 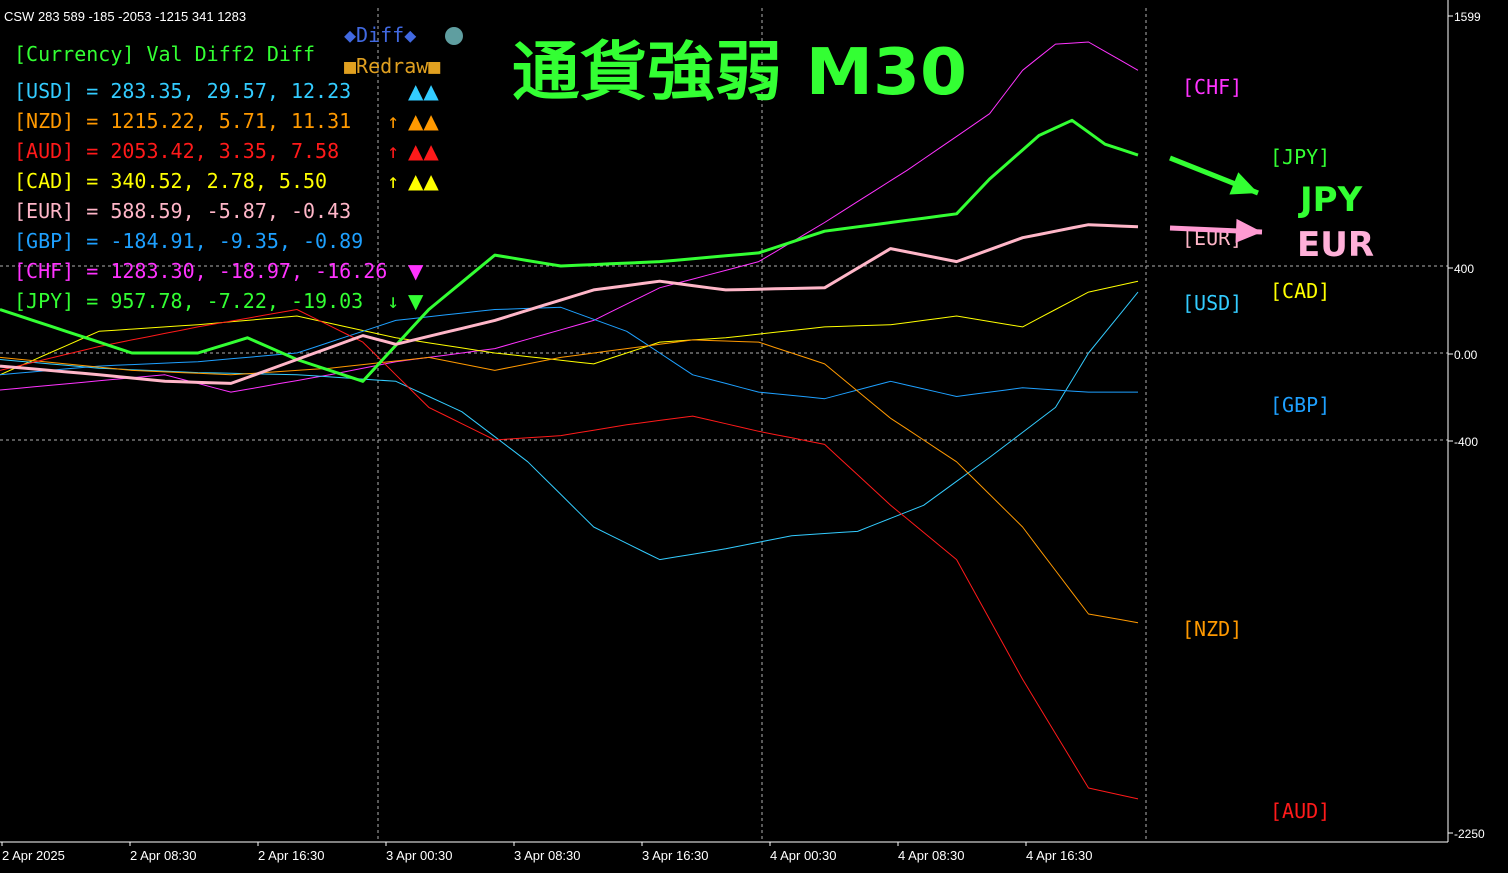 I want to click on x-tick-label: 4 Apr 00:30, so click(x=803, y=855).